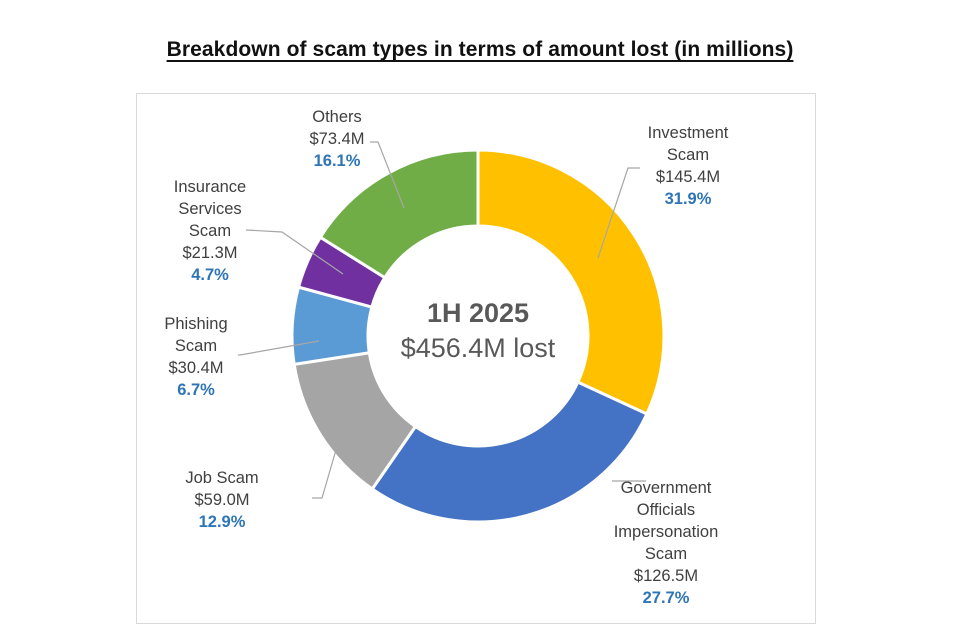 Image resolution: width=960 pixels, height=640 pixels. What do you see at coordinates (222, 522) in the screenshot?
I see `slice-percent: 12.9%` at bounding box center [222, 522].